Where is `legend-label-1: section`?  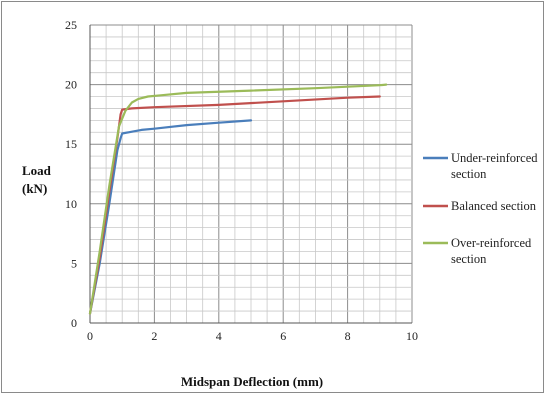 legend-label-1: section is located at coordinates (469, 174).